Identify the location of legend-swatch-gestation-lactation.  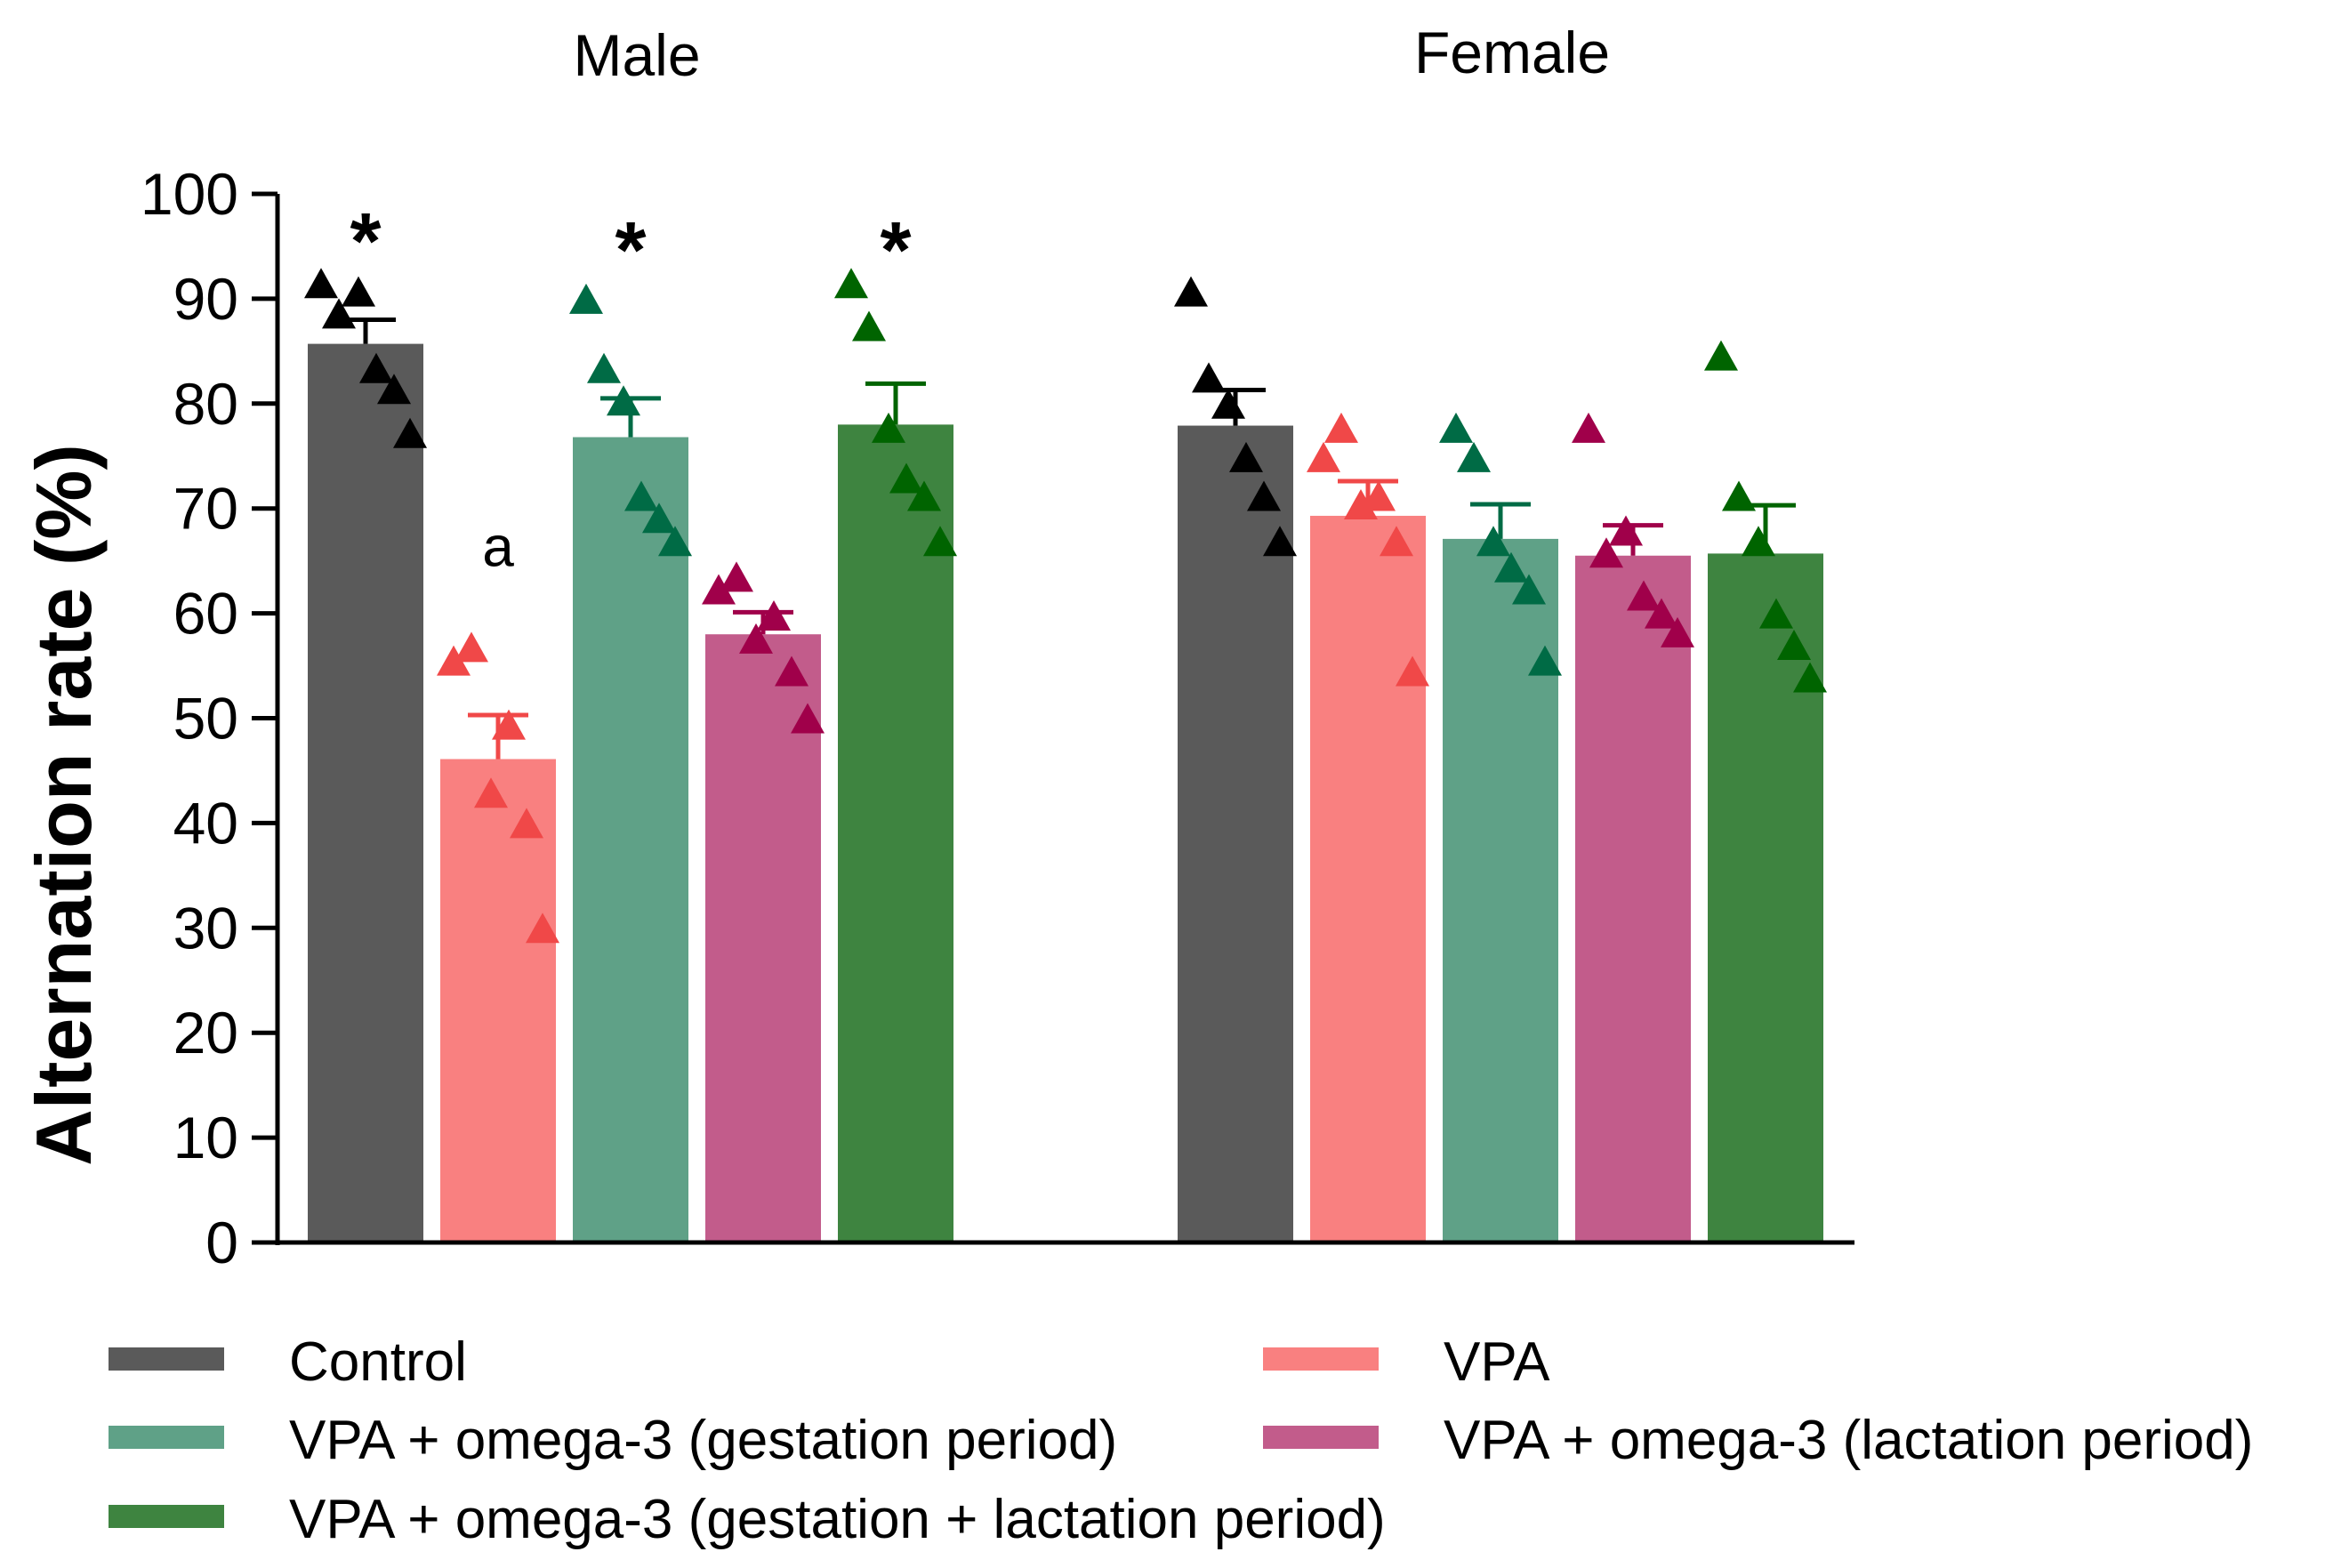
(166, 1516).